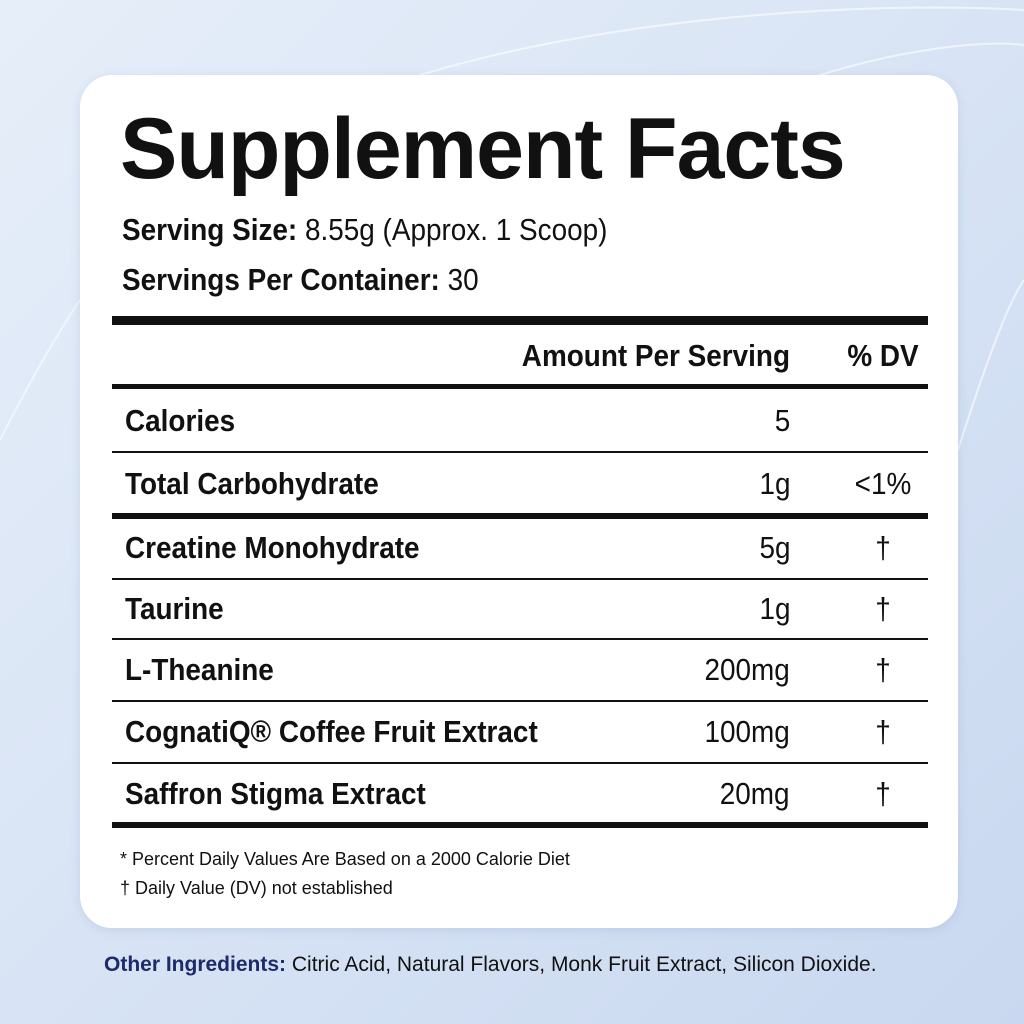  What do you see at coordinates (456, 229) in the screenshot?
I see `value: 8.55g (Approx. 1 Scoop)` at bounding box center [456, 229].